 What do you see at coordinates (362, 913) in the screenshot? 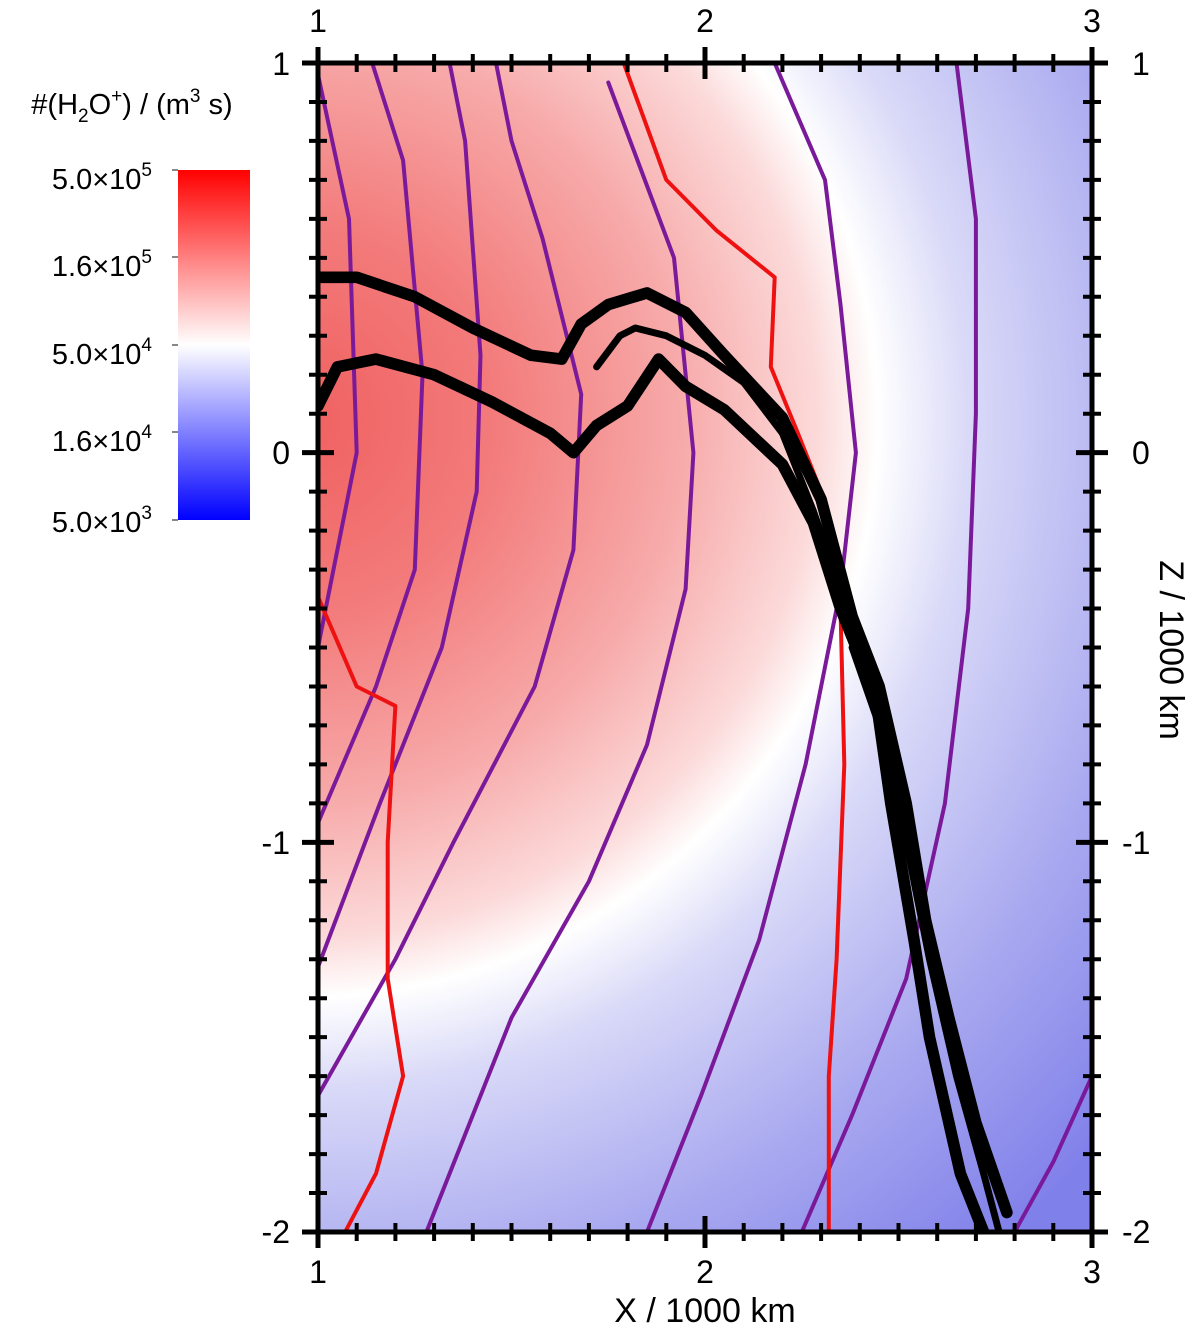
I see `red-contour-line` at bounding box center [362, 913].